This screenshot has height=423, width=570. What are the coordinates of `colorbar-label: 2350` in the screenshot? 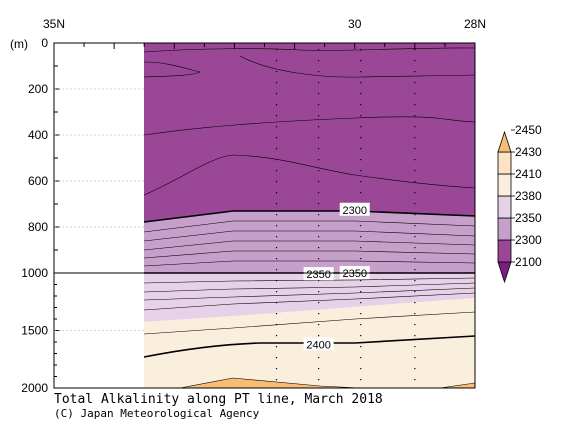 It's located at (528, 218).